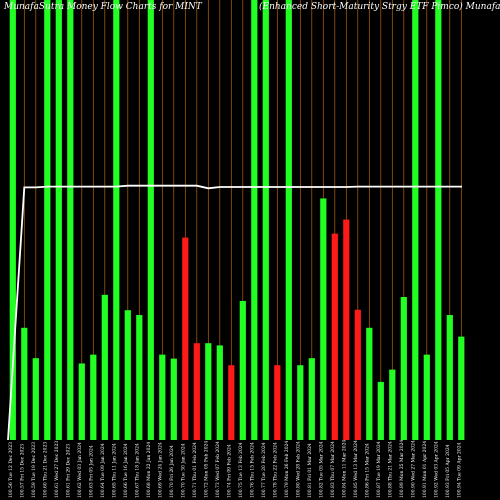  Describe the element at coordinates (160, 470) in the screenshot. I see `x-tick-label: 100.69 Wed 24 Jan 2024` at that location.